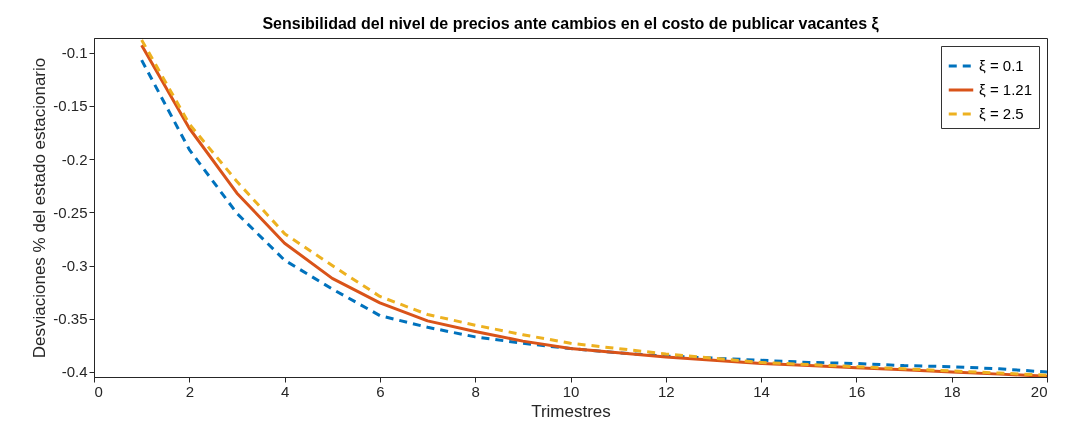  I want to click on y-tick-label: -0.4, so click(74, 372).